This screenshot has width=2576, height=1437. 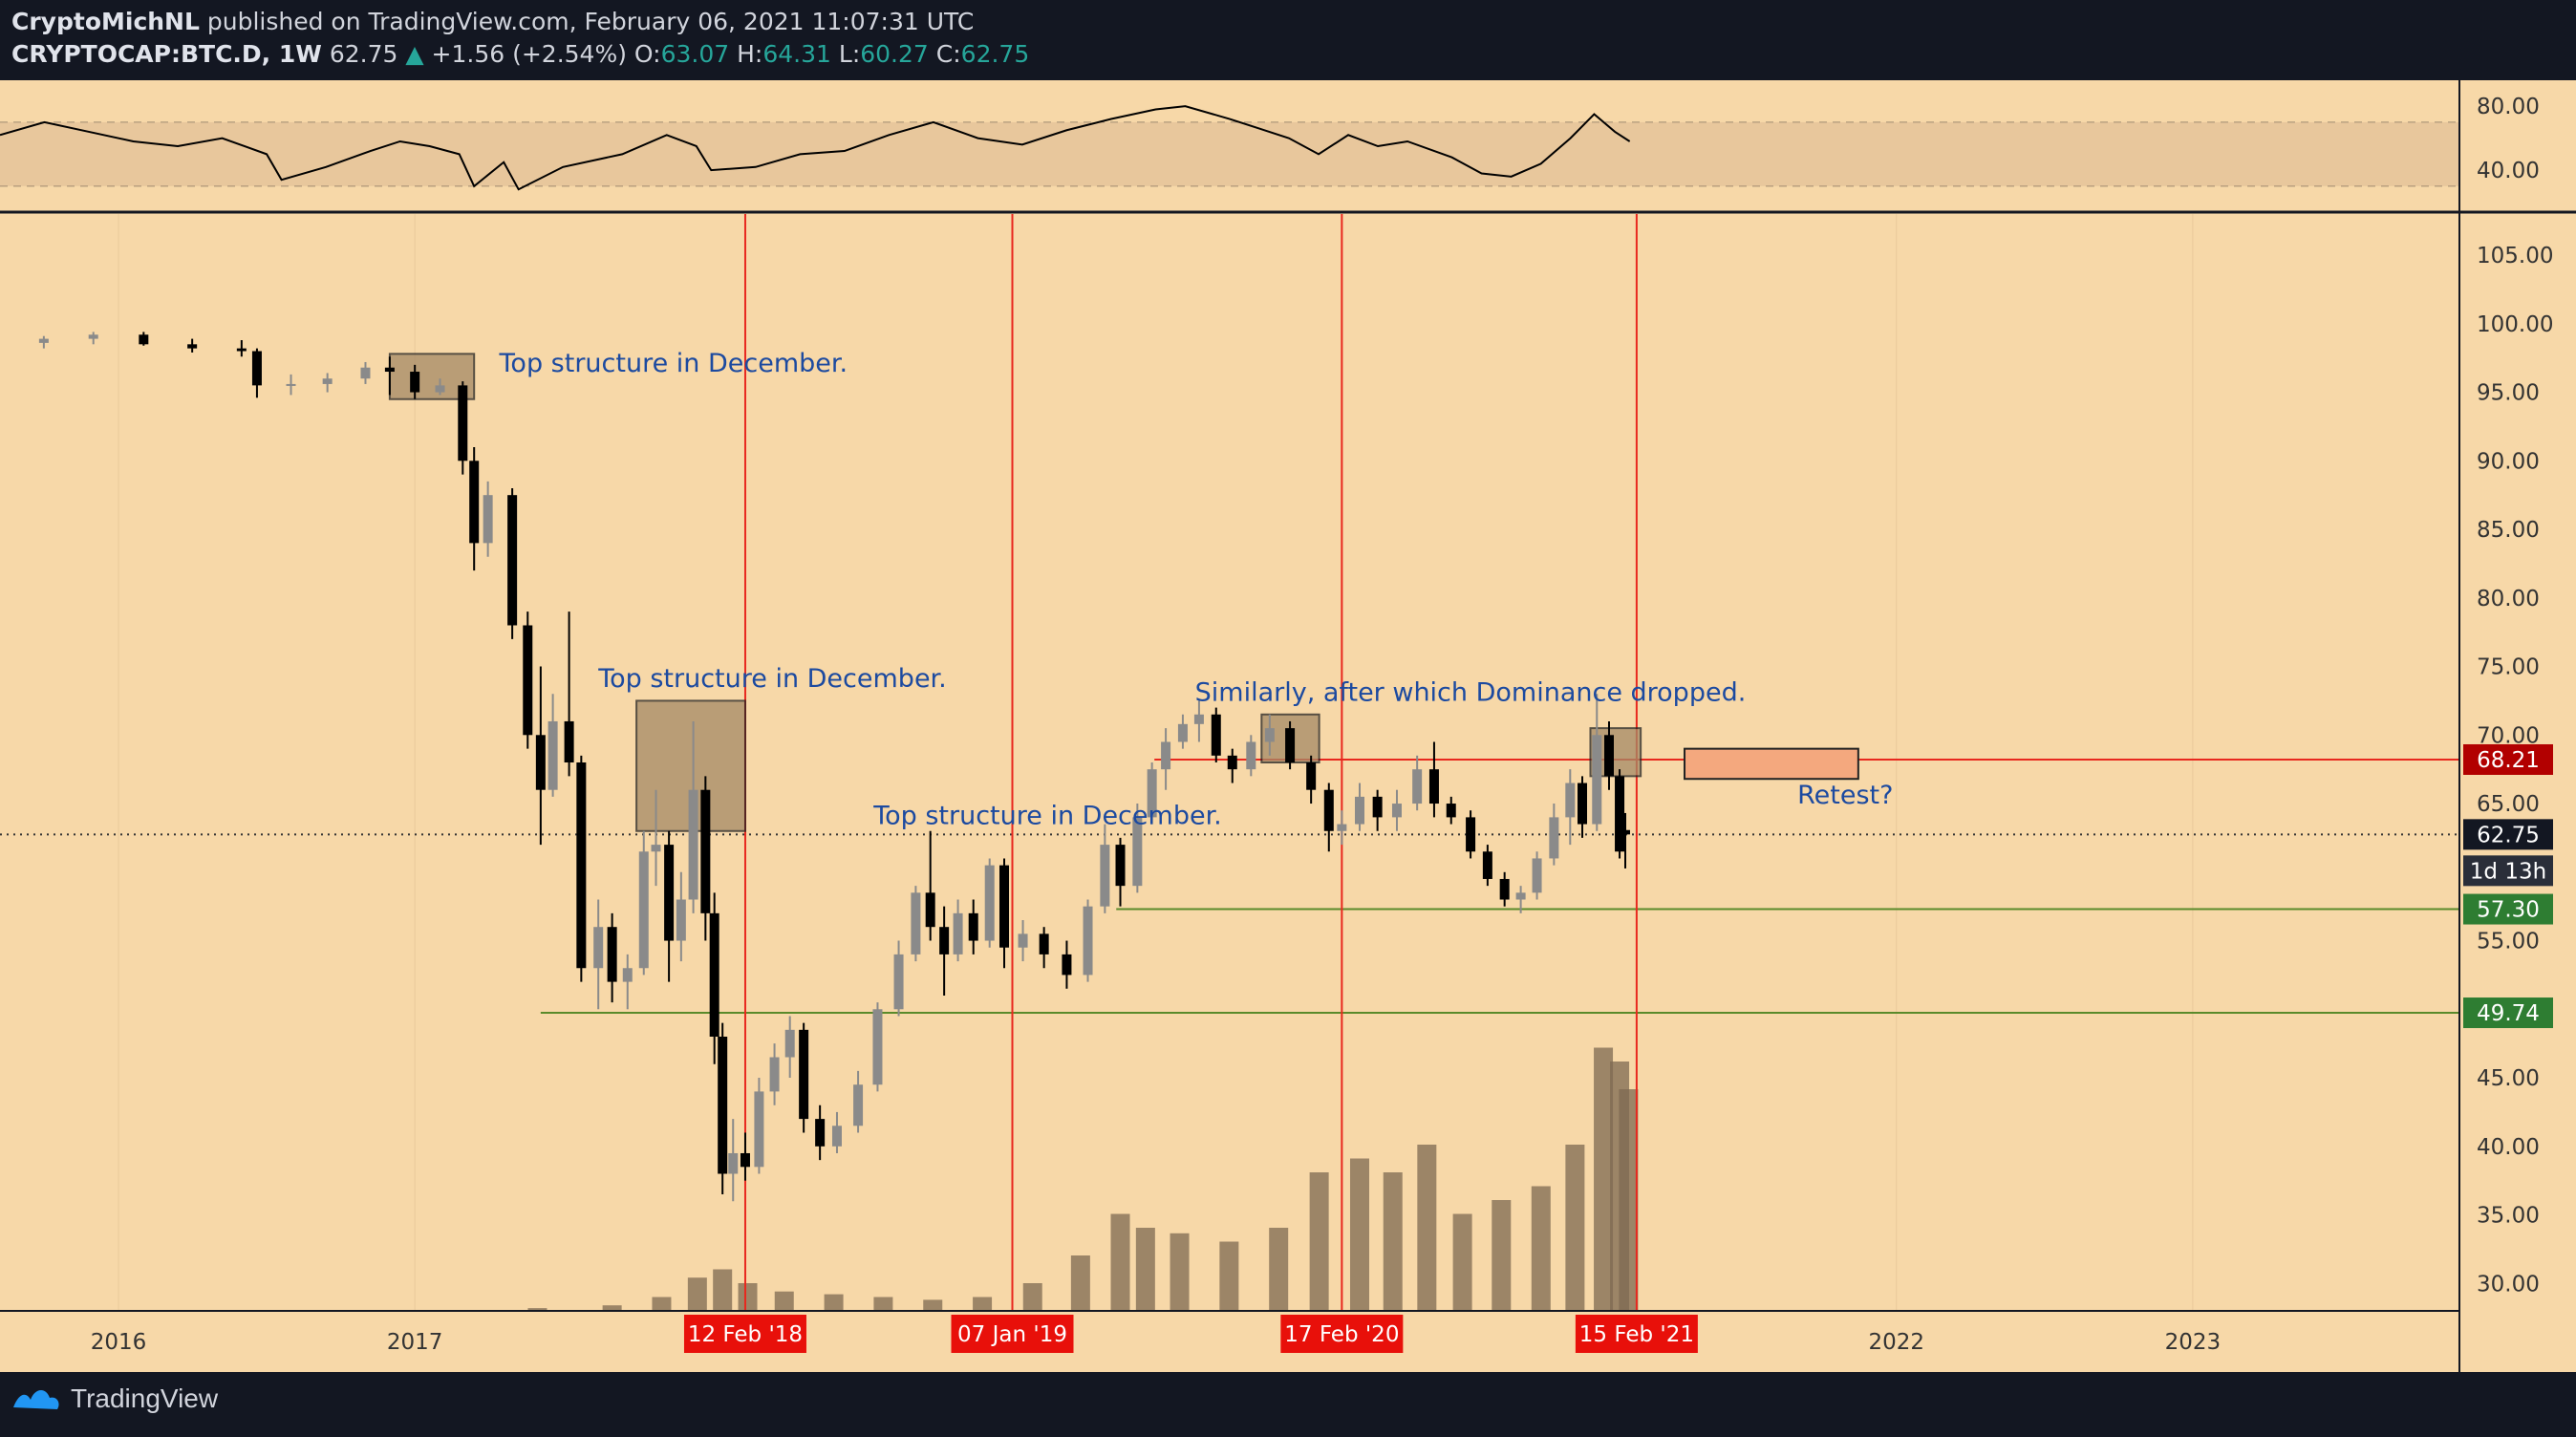 I want to click on open-value: 63.07, so click(x=695, y=54).